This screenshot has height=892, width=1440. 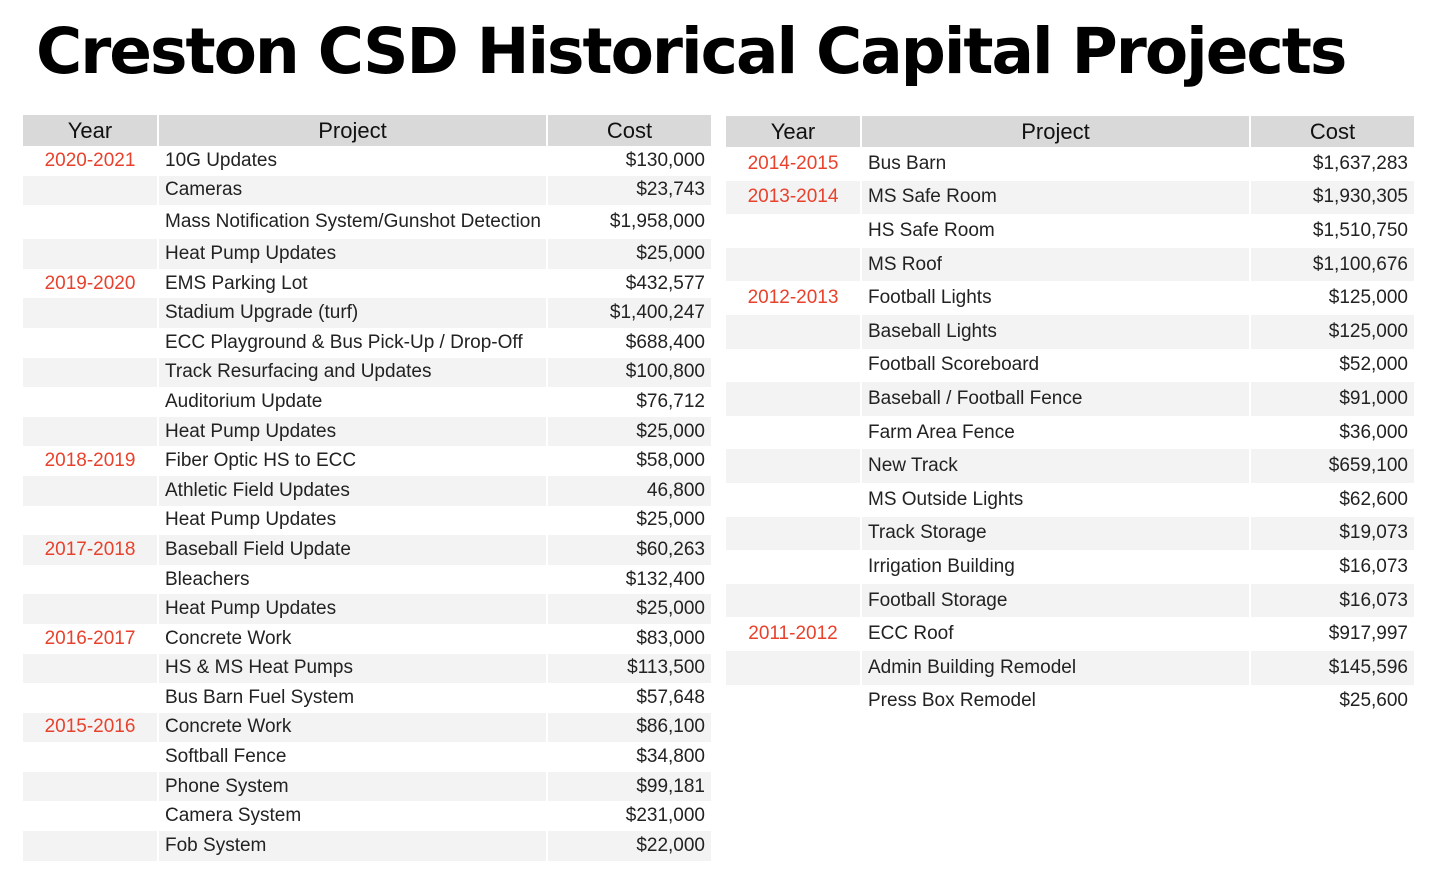 I want to click on project-cell: Camera System, so click(x=353, y=816).